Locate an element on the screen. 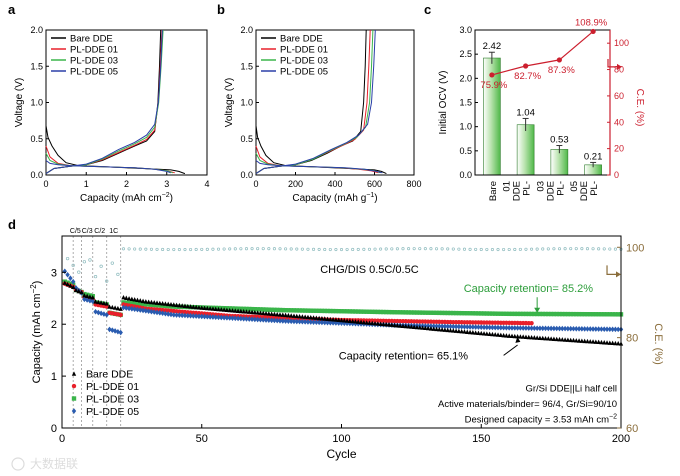 The image size is (680, 476). ce-point is located at coordinates (593, 31).